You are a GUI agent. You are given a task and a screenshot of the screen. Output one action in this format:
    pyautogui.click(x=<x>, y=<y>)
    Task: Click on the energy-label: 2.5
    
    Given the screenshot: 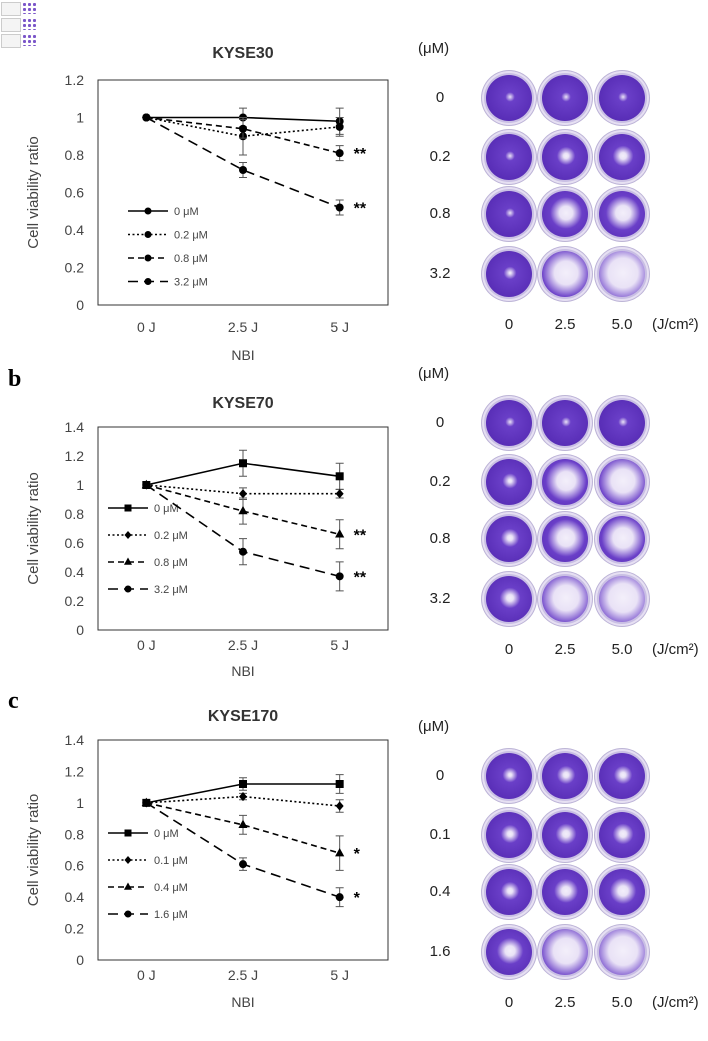 What is the action you would take?
    pyautogui.click(x=565, y=649)
    